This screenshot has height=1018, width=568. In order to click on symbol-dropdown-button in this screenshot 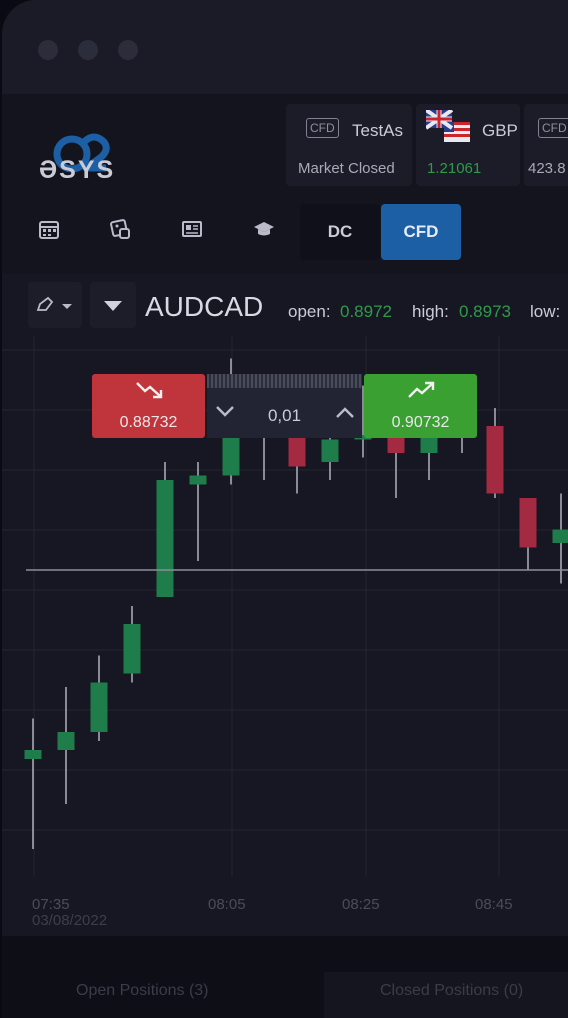, I will do `click(113, 305)`.